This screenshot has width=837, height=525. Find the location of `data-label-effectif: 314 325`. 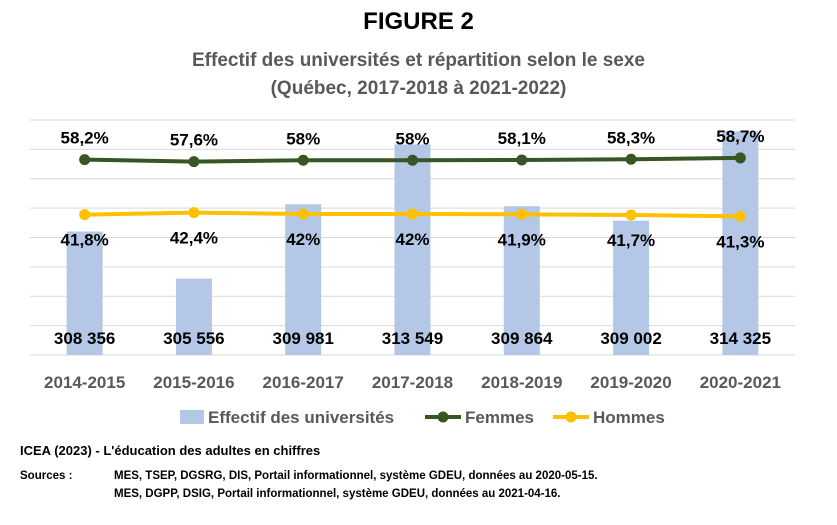

data-label-effectif: 314 325 is located at coordinates (740, 338).